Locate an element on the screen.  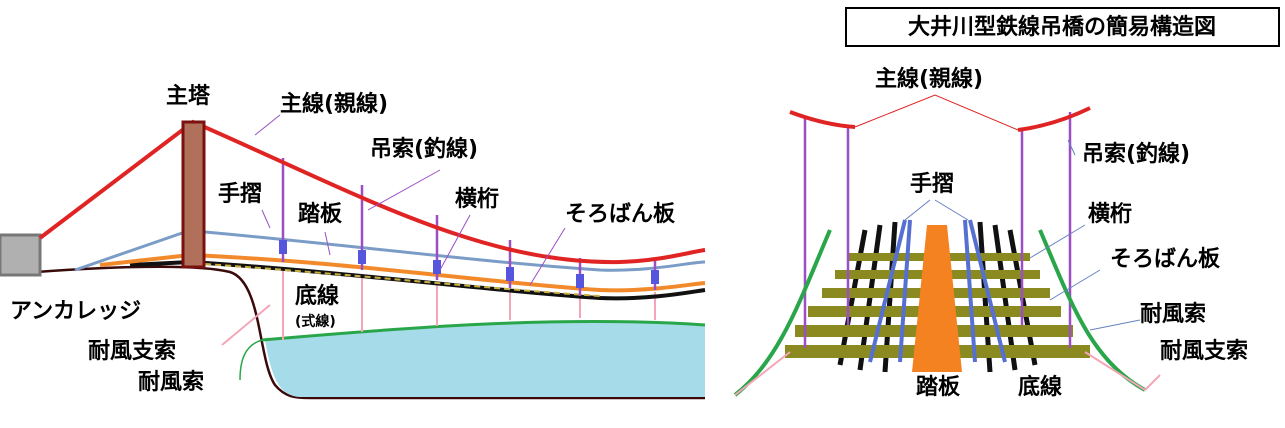
label: アンカレッジ is located at coordinates (75, 311).